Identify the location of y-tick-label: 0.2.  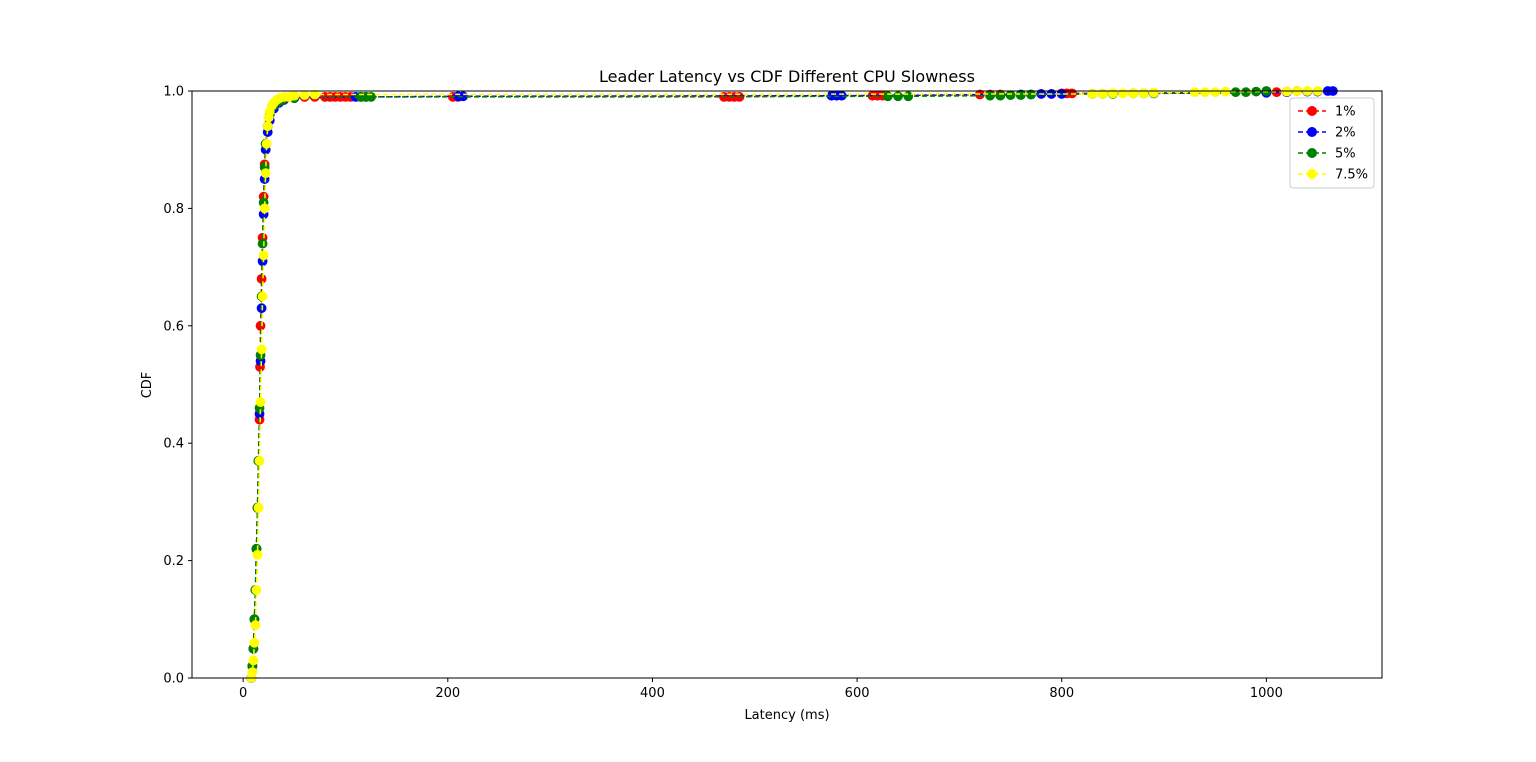
(173, 561).